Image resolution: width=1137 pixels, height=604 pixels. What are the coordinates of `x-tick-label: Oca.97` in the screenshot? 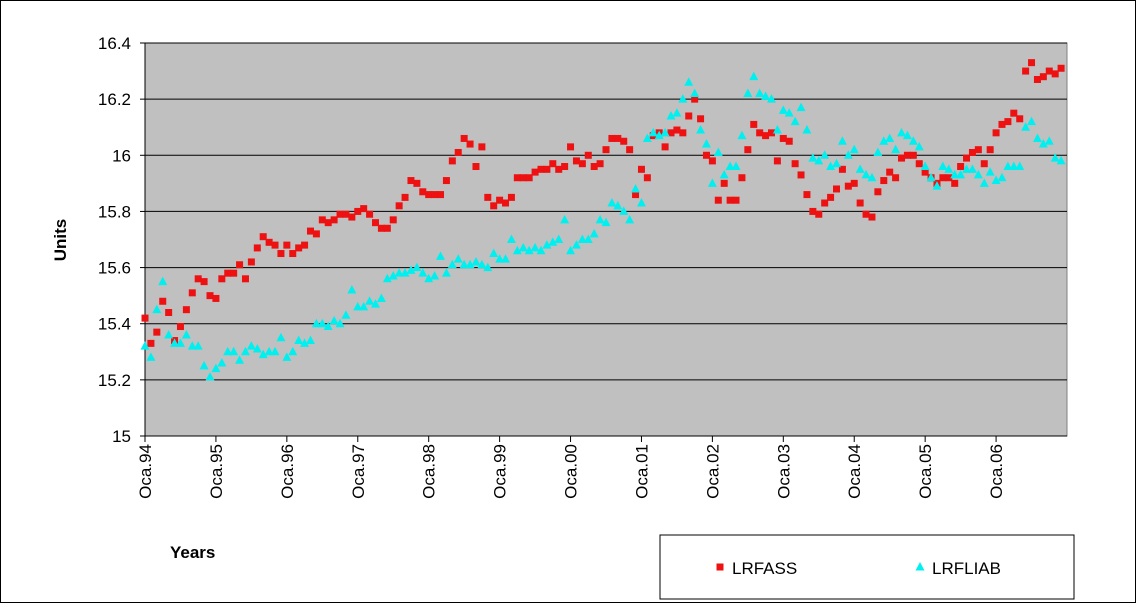 It's located at (358, 471).